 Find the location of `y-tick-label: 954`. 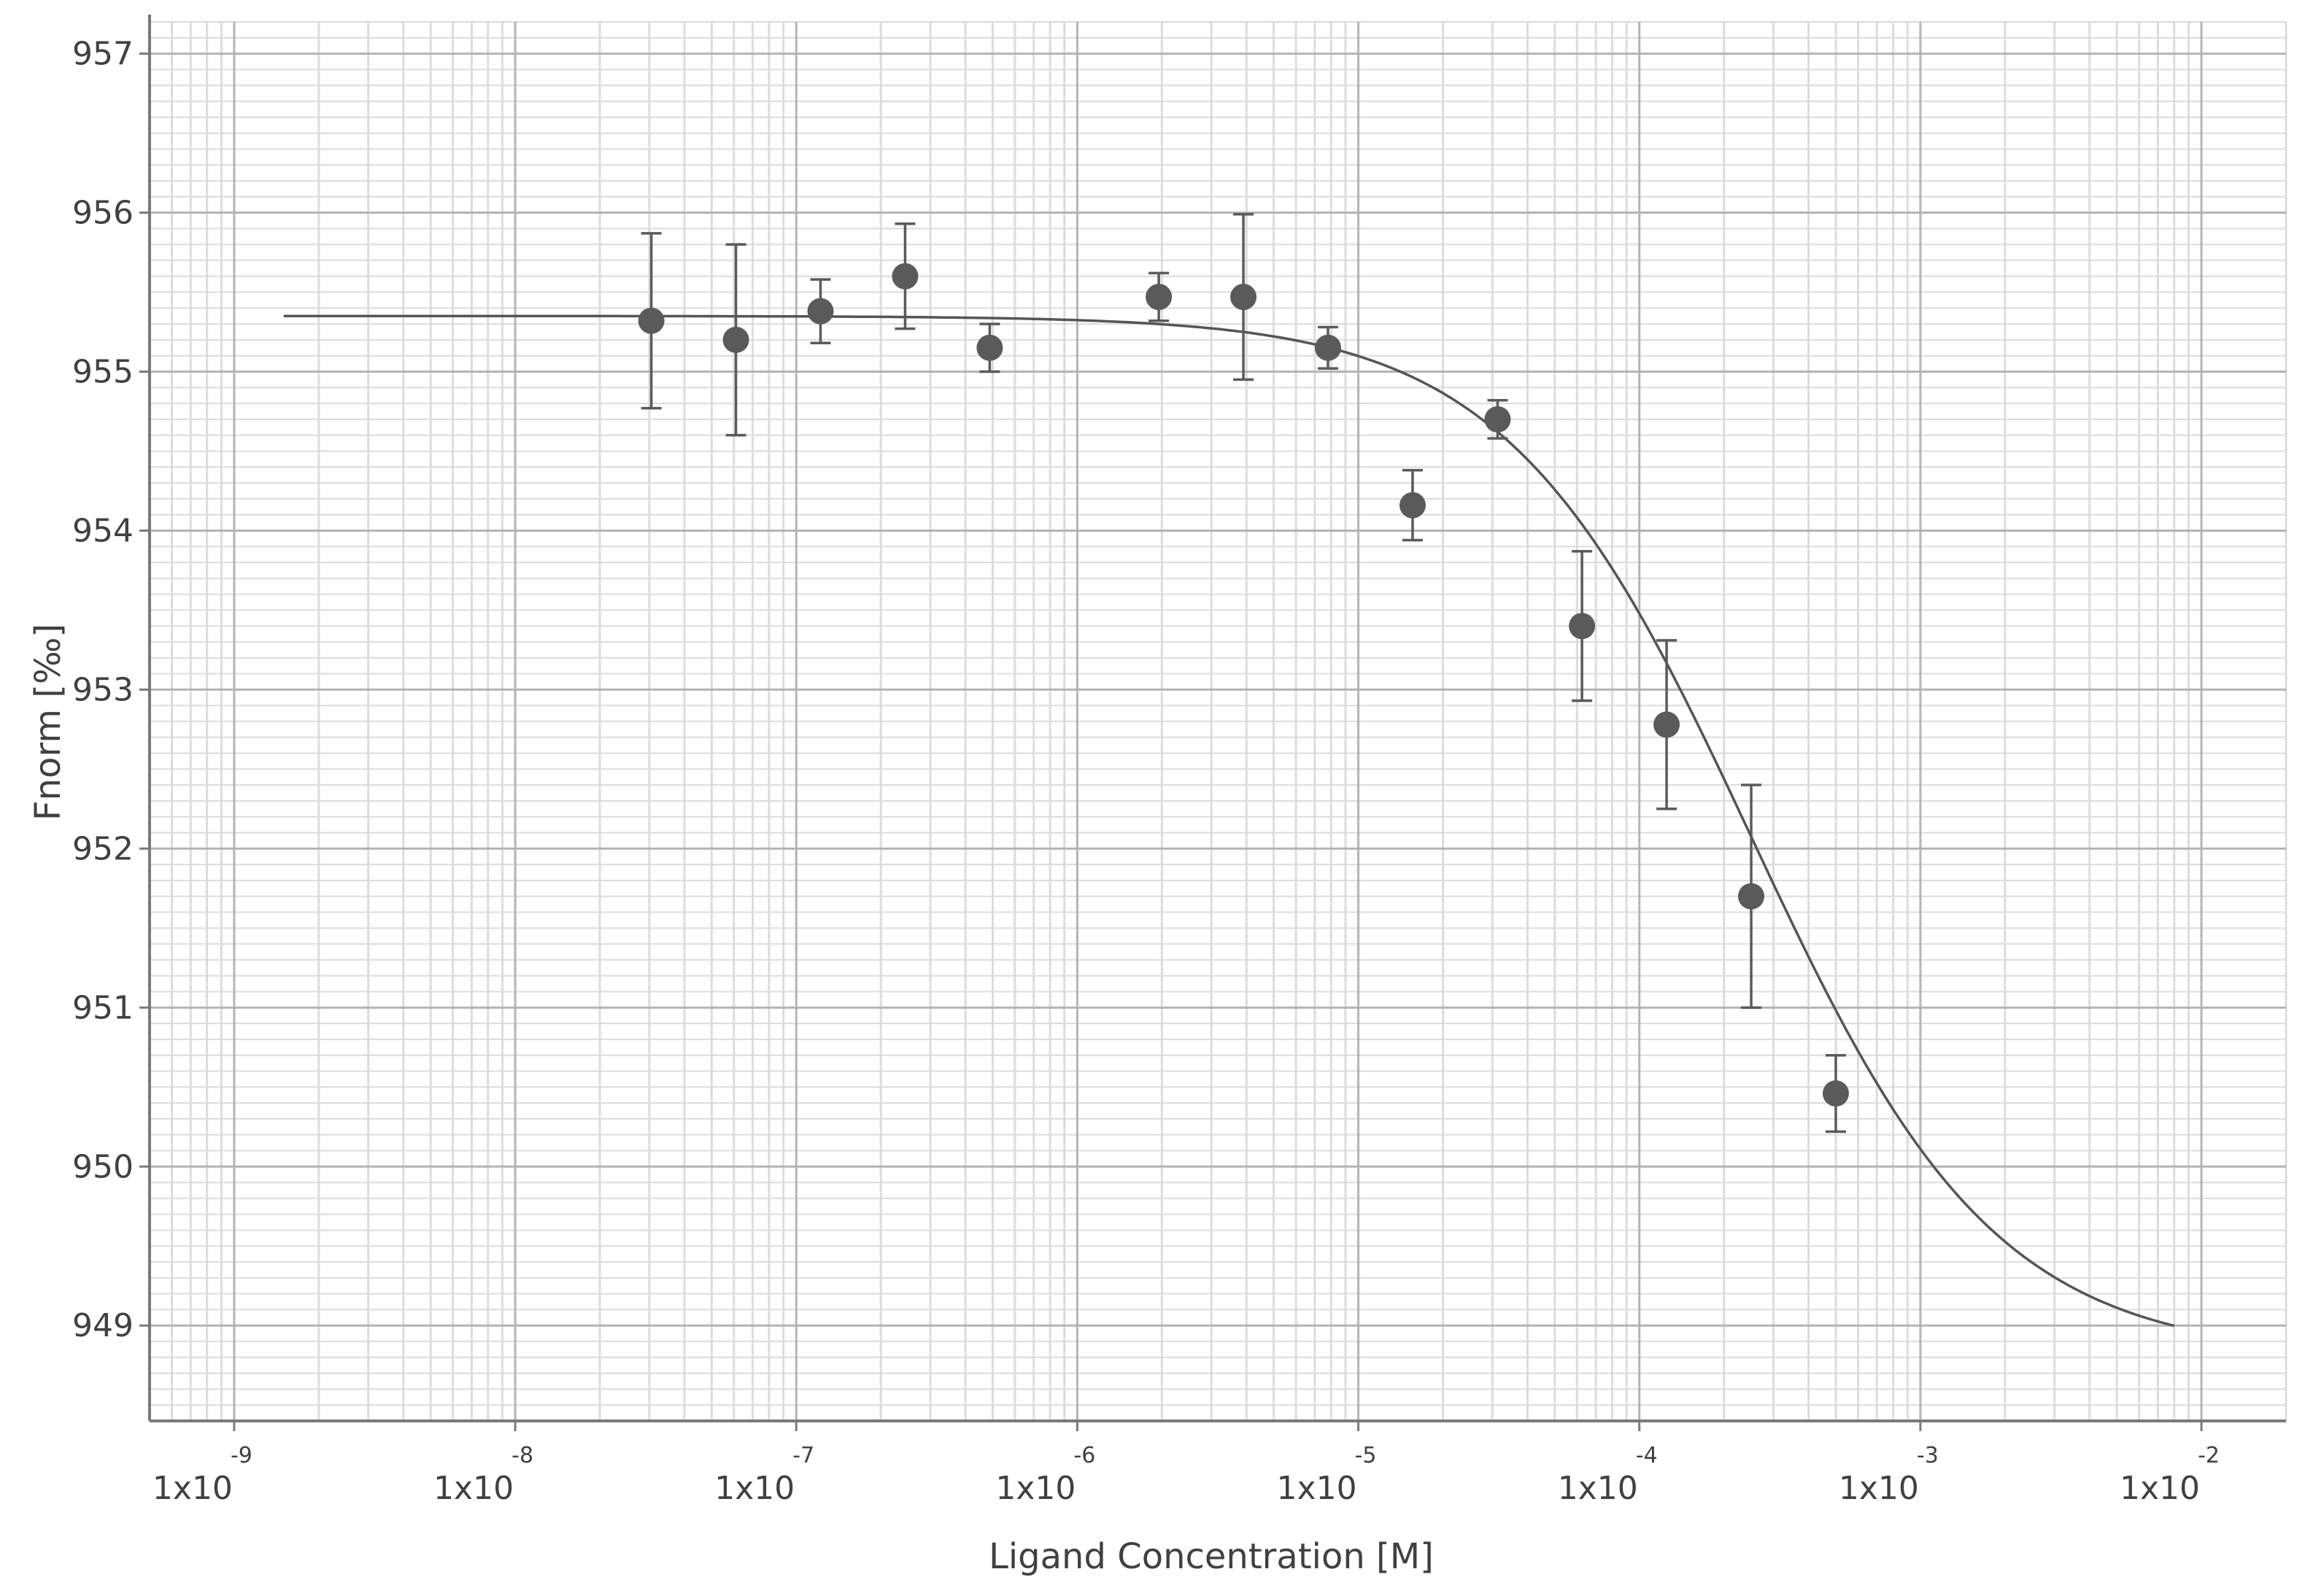

y-tick-label: 954 is located at coordinates (103, 530).